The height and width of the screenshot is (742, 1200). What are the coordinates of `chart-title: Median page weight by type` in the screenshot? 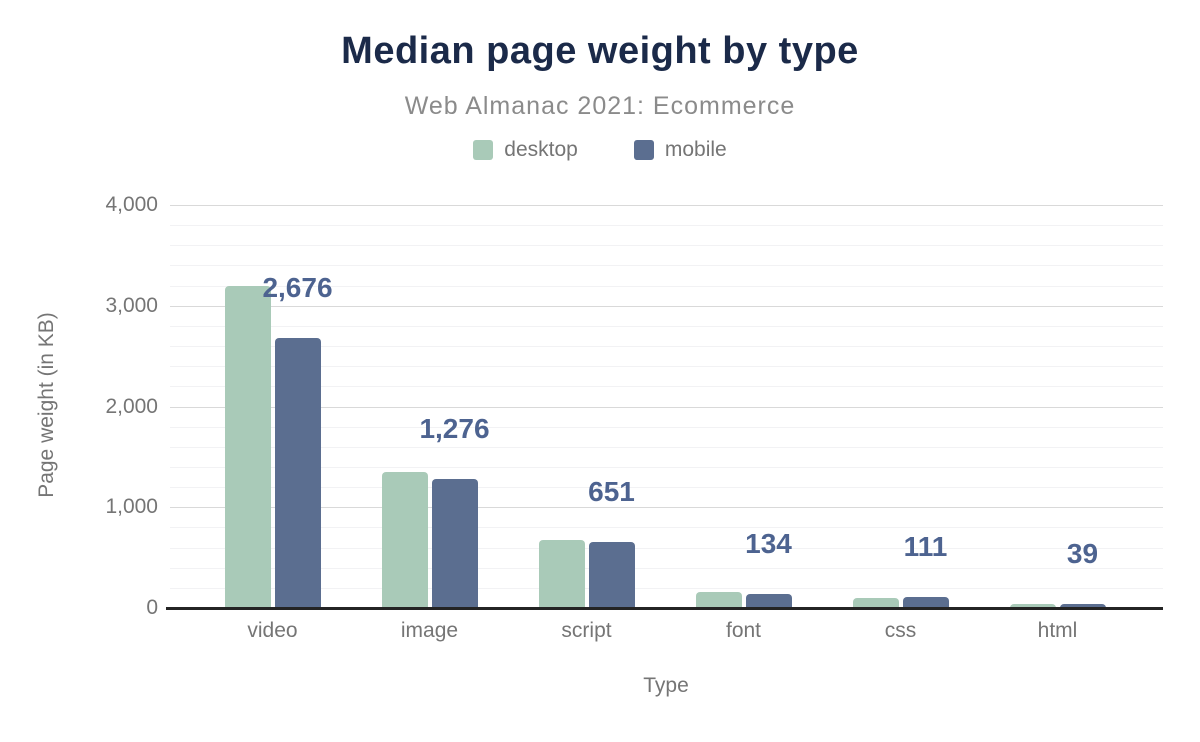 It's located at (600, 51).